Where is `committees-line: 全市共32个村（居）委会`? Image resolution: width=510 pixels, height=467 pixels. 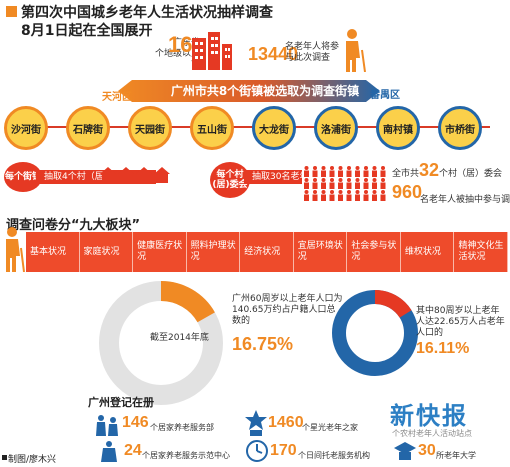 committees-line: 全市共32个村（居）委会 is located at coordinates (447, 170).